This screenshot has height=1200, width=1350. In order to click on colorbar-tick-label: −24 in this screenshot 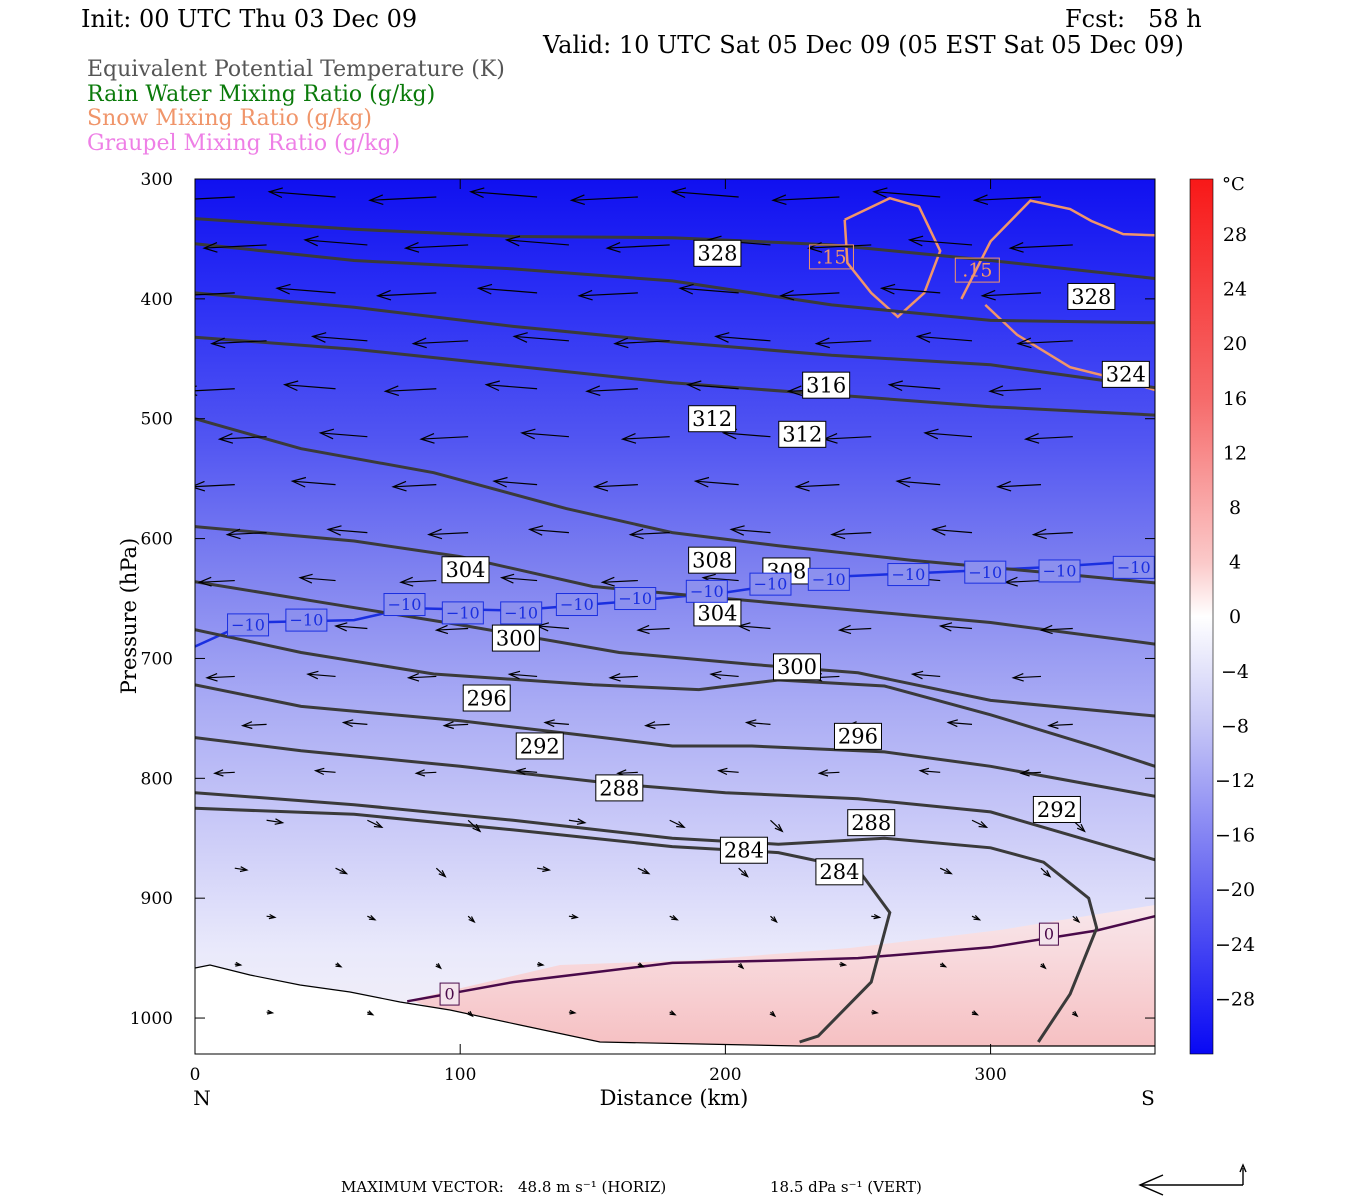, I will do `click(1235, 945)`.